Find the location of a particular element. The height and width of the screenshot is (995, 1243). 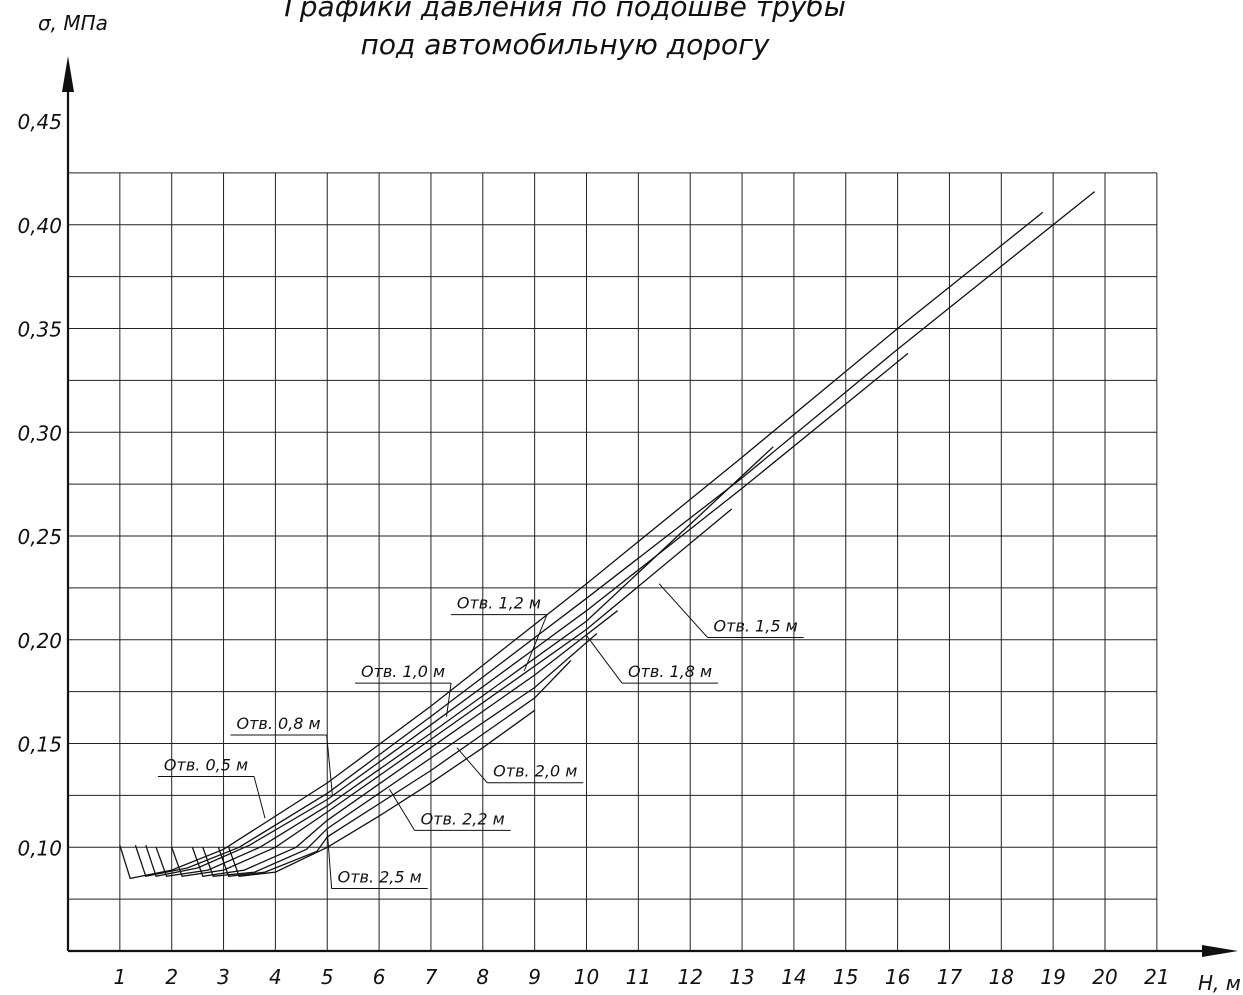

x-axis-arrow is located at coordinates (1220, 951).